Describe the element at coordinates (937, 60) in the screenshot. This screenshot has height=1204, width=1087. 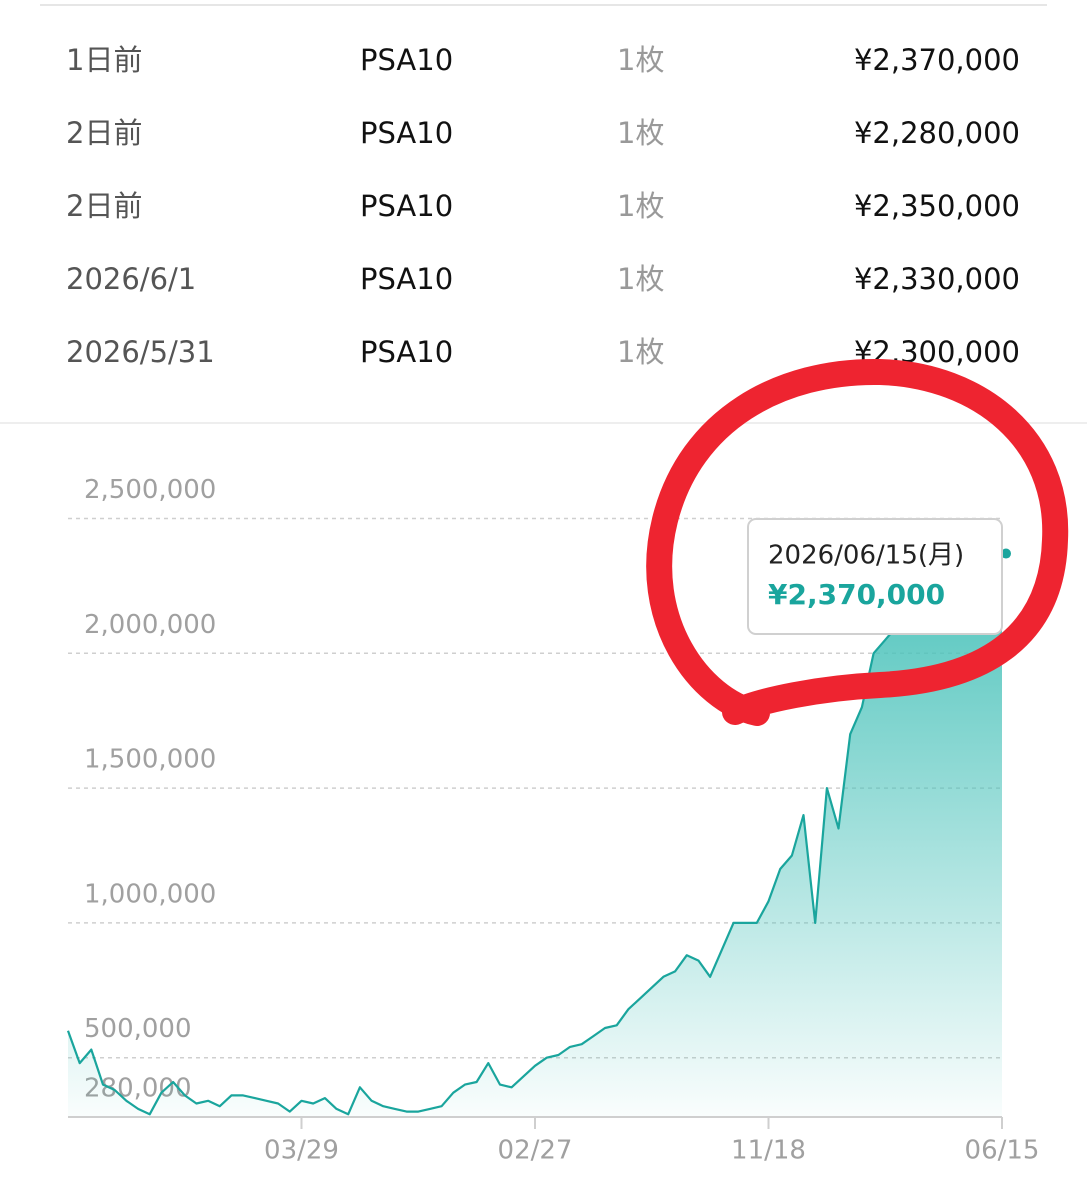
I see `price-cell: ¥2,370,000` at that location.